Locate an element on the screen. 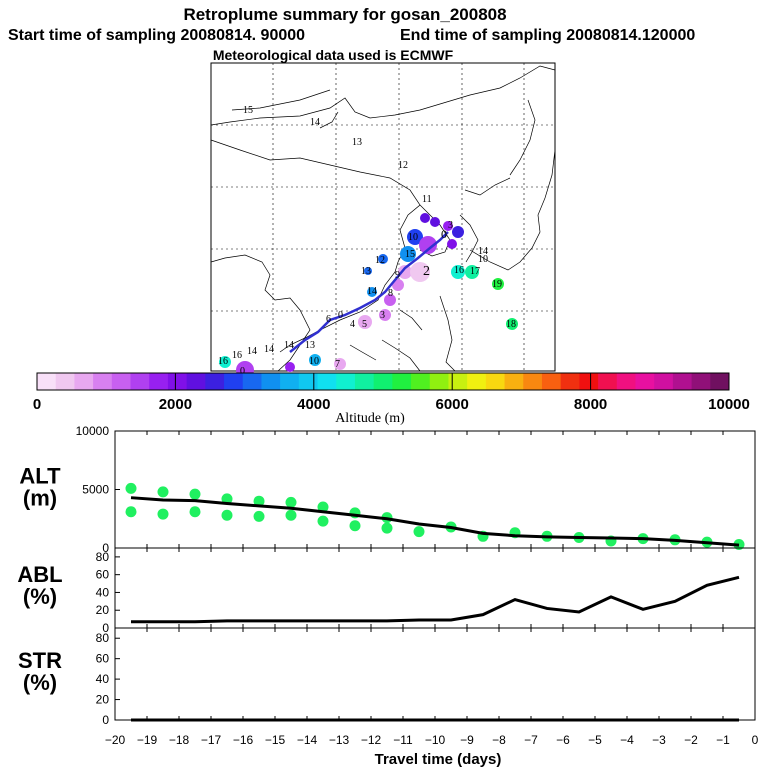  colorbar-tick-label: 8000 is located at coordinates (590, 404).